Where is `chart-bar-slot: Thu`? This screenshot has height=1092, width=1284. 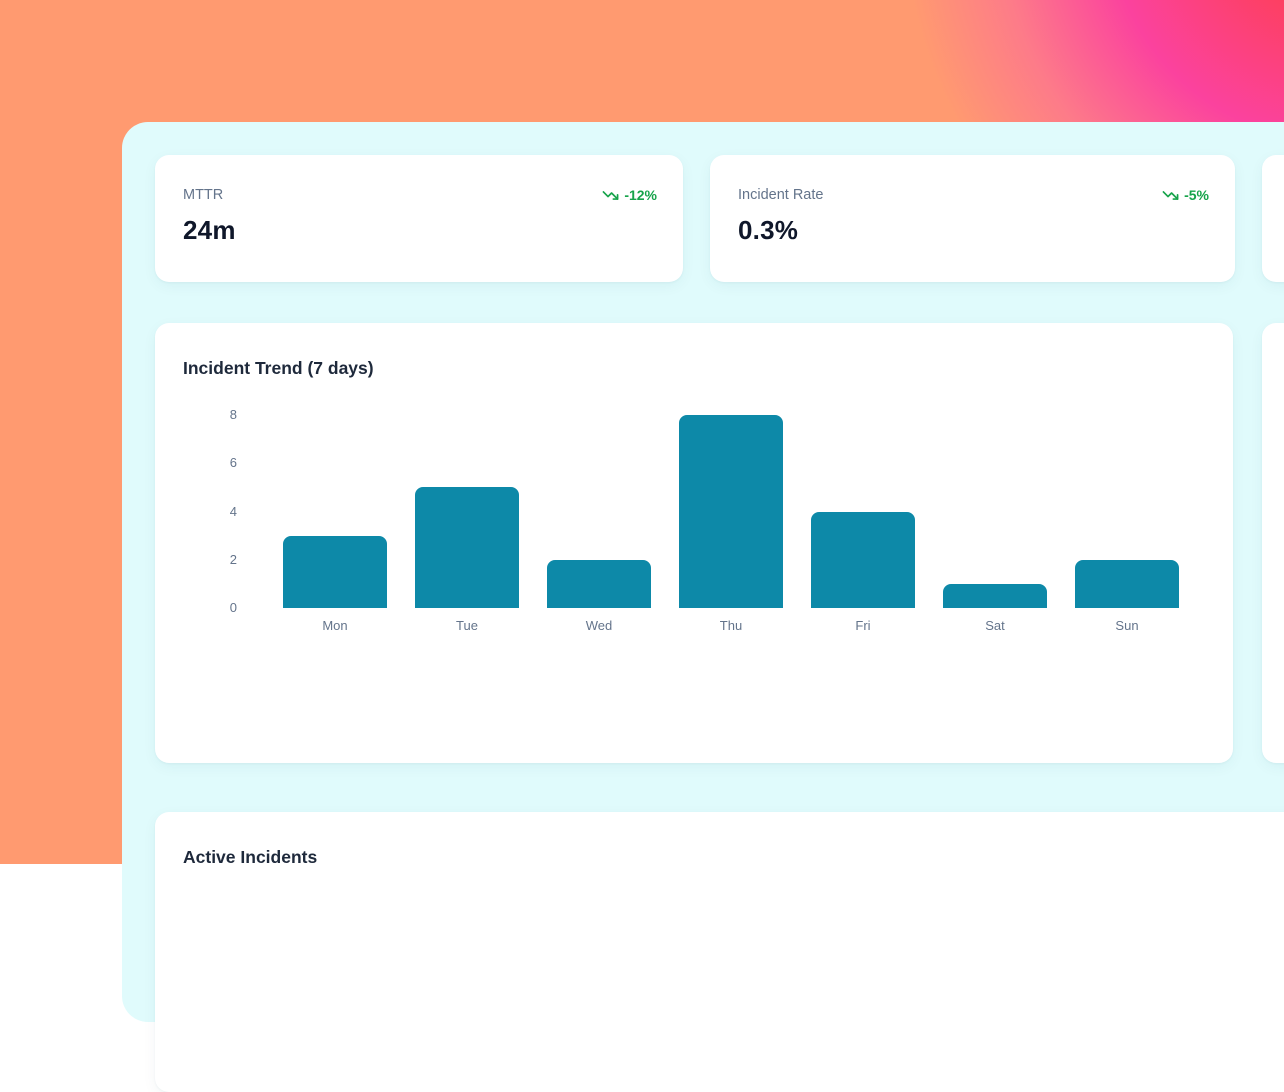
chart-bar-slot: Thu is located at coordinates (731, 520).